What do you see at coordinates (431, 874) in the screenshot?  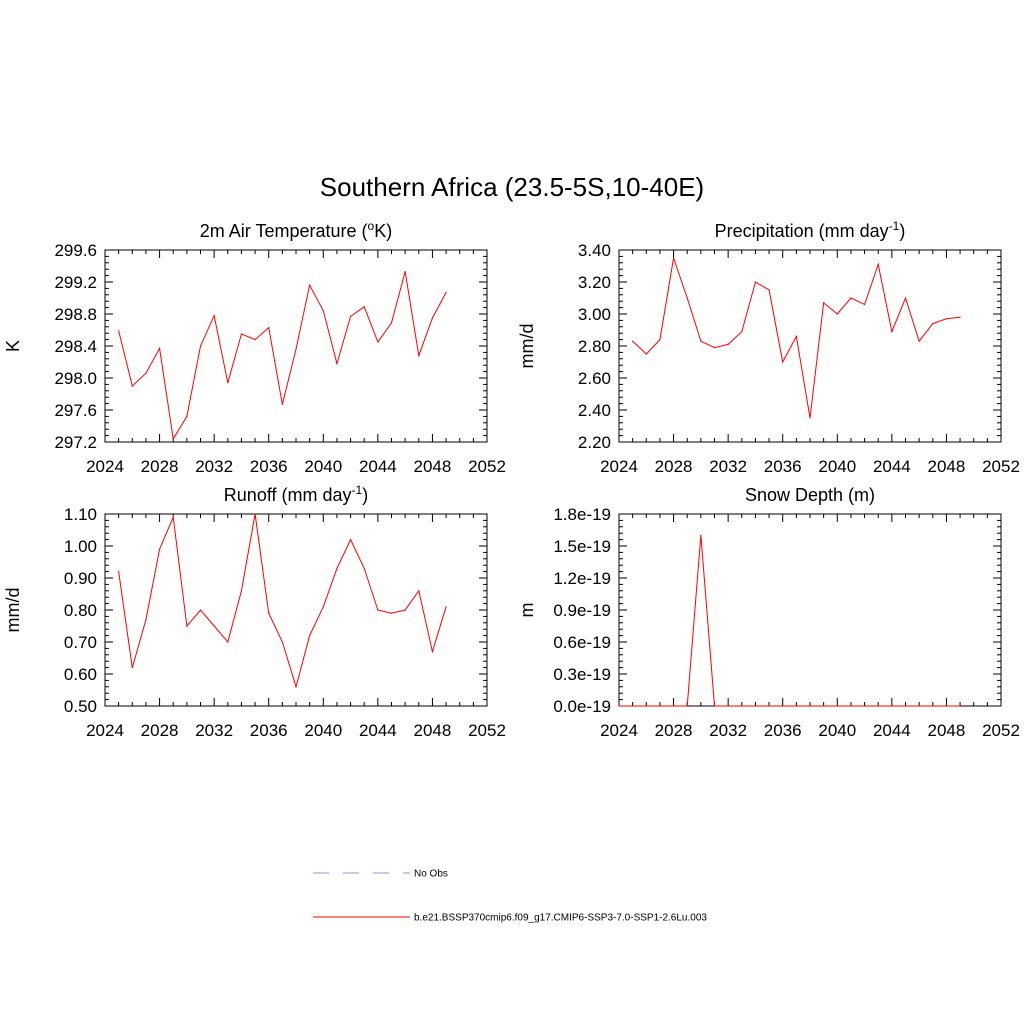 I see `legend-obs-label: No Obs` at bounding box center [431, 874].